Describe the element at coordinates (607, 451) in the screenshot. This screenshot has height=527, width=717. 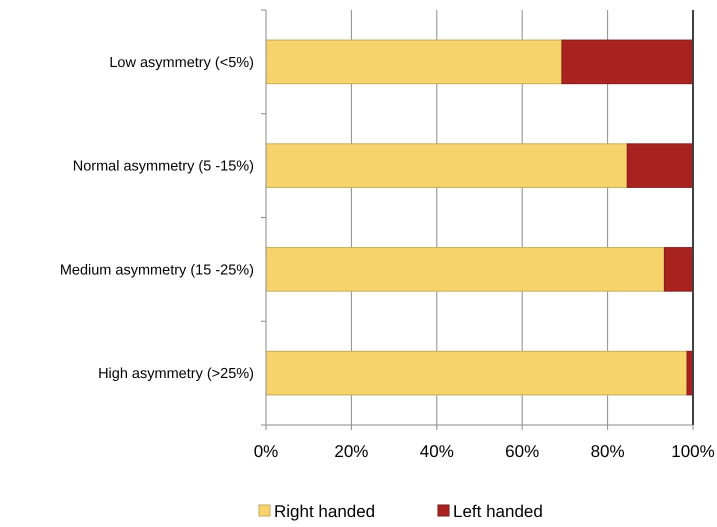
I see `x-tick-label: 80%` at that location.